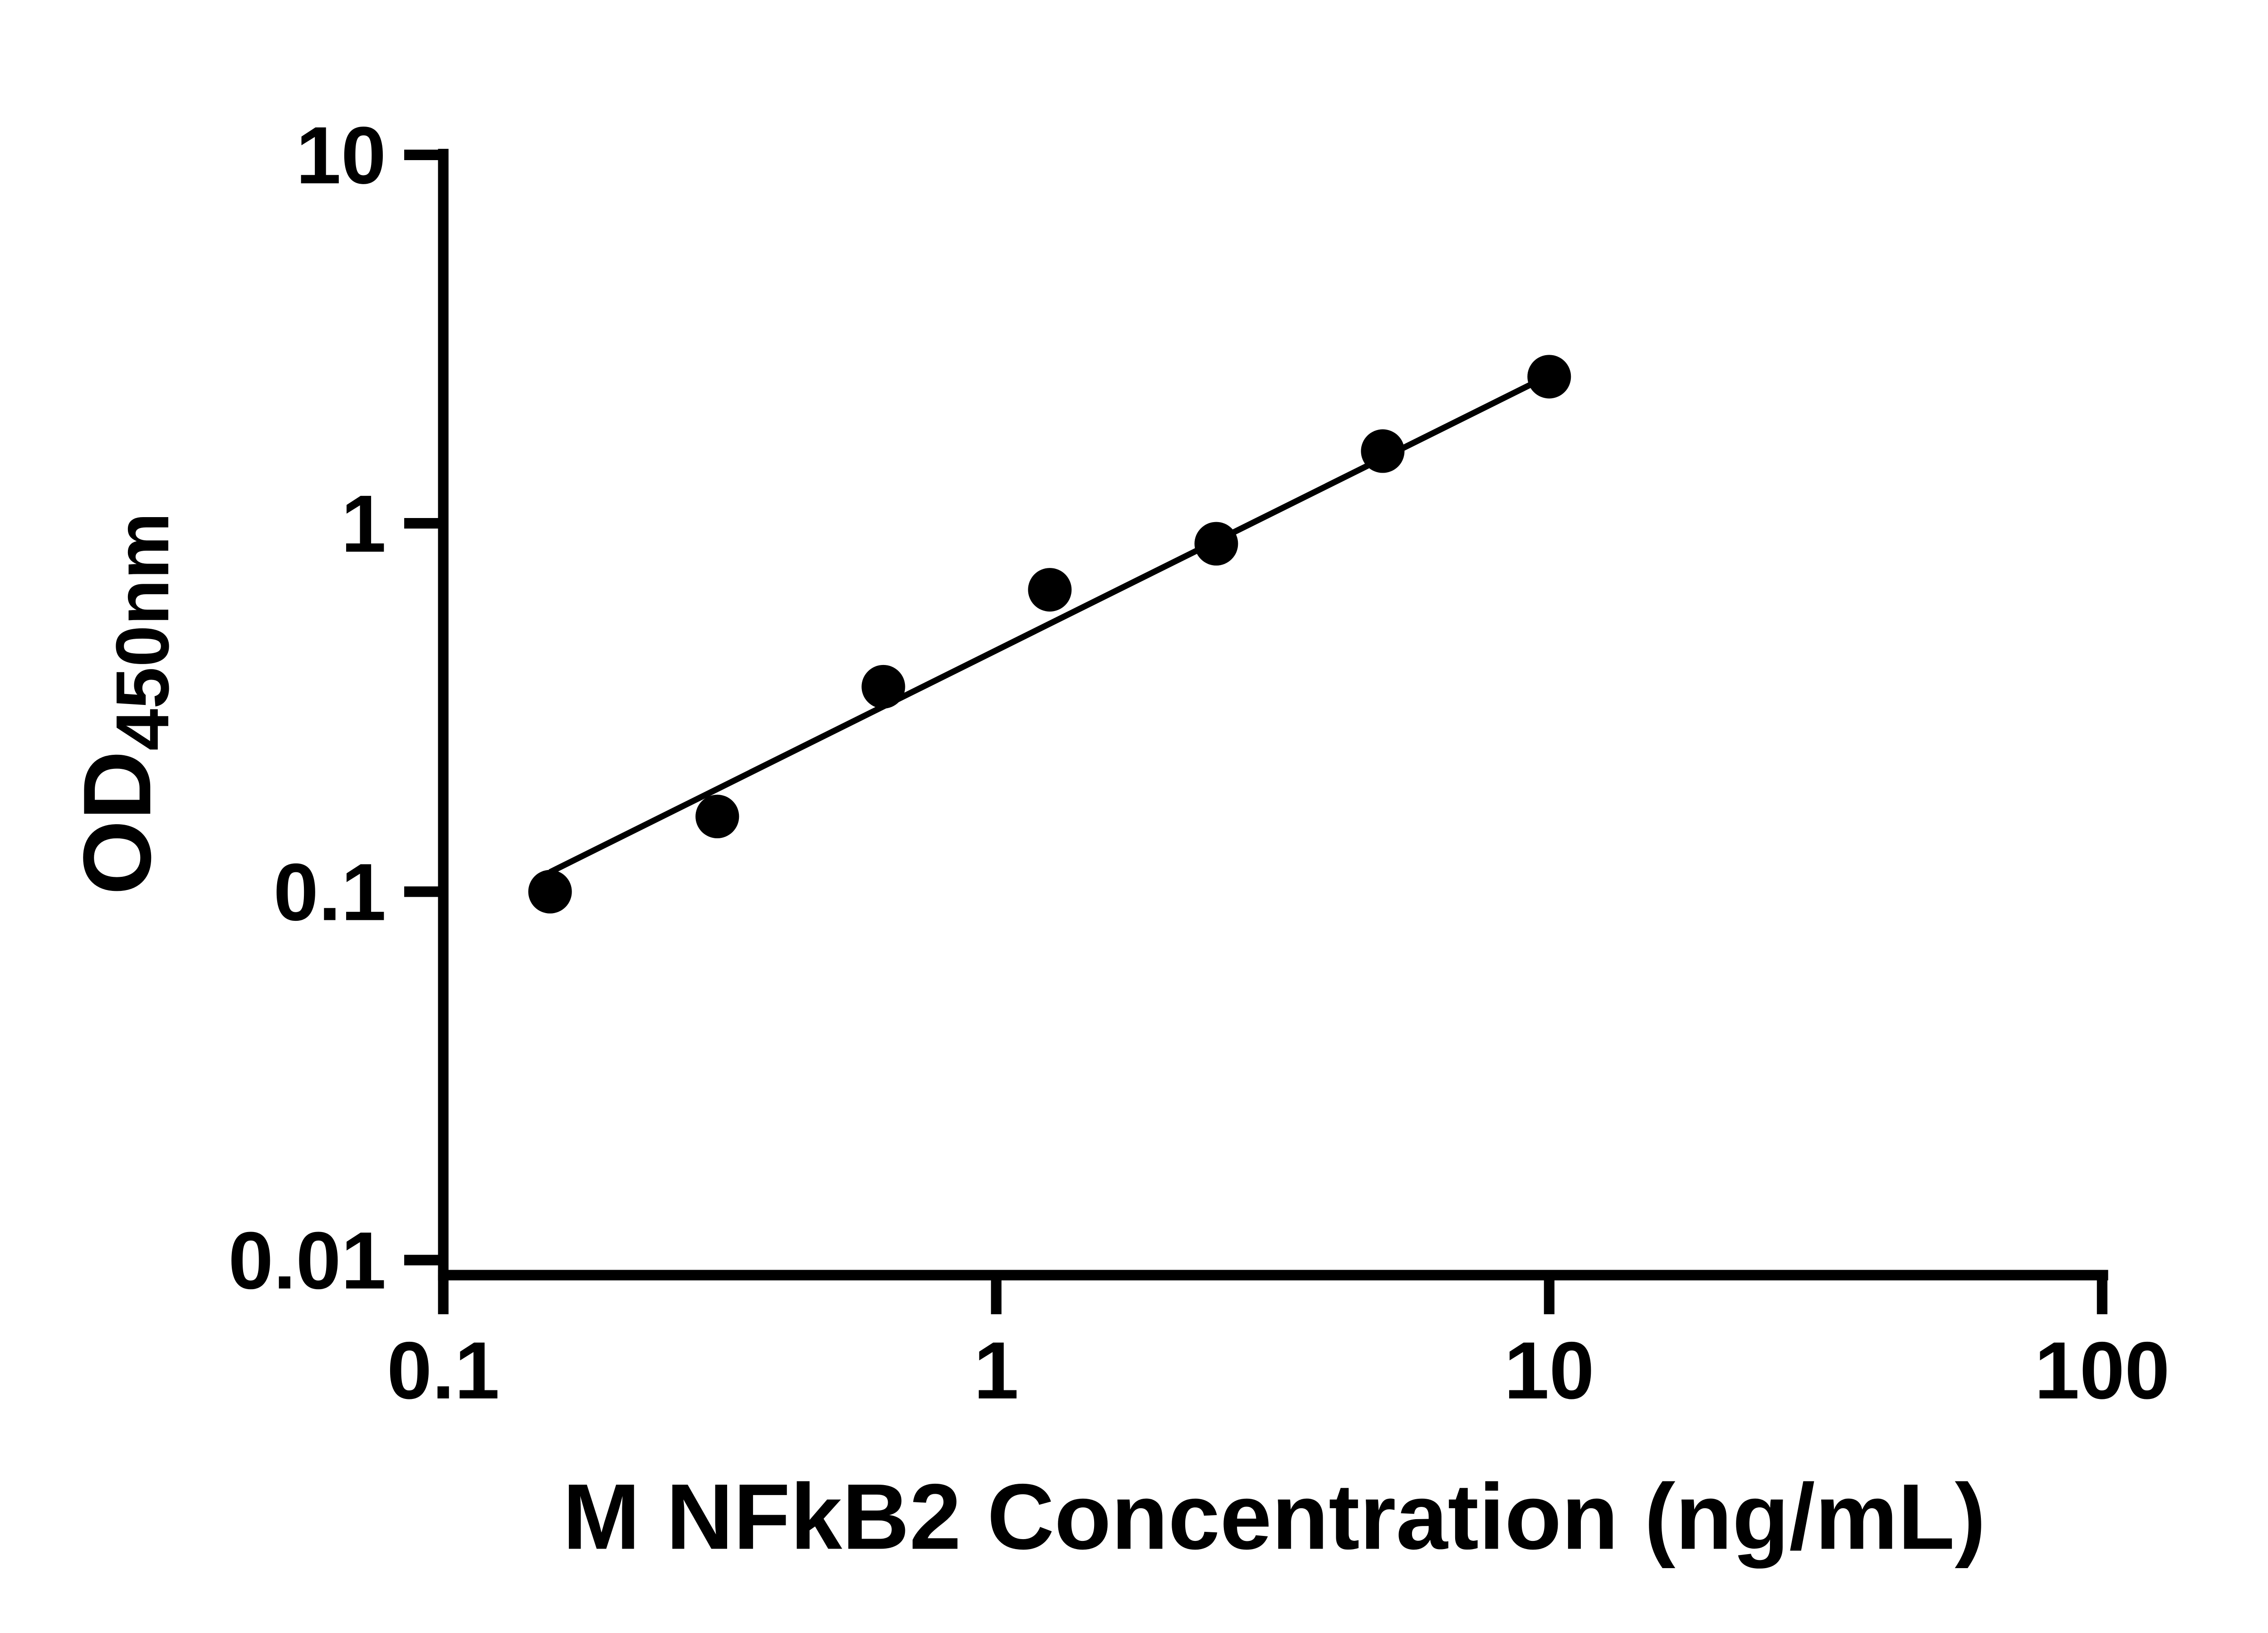 This screenshot has height=1633, width=2268. What do you see at coordinates (364, 523) in the screenshot?
I see `y-tick-label-1: 1` at bounding box center [364, 523].